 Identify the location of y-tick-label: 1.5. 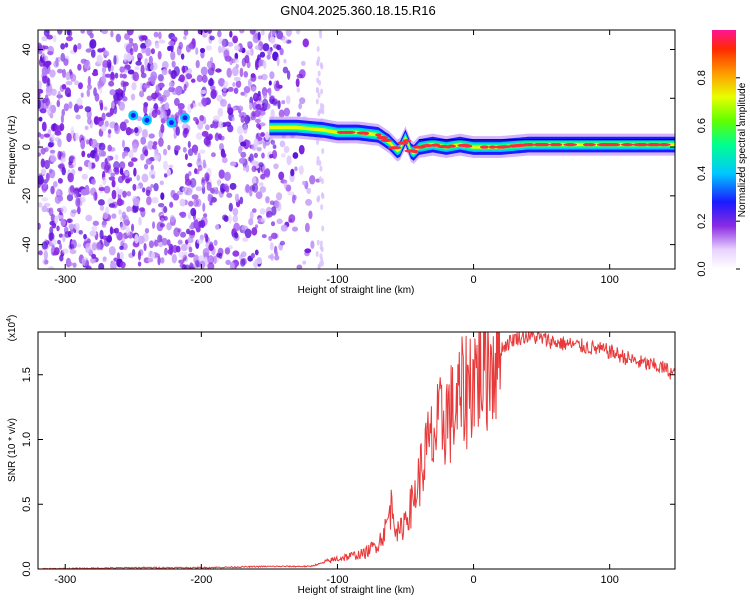
(27, 374).